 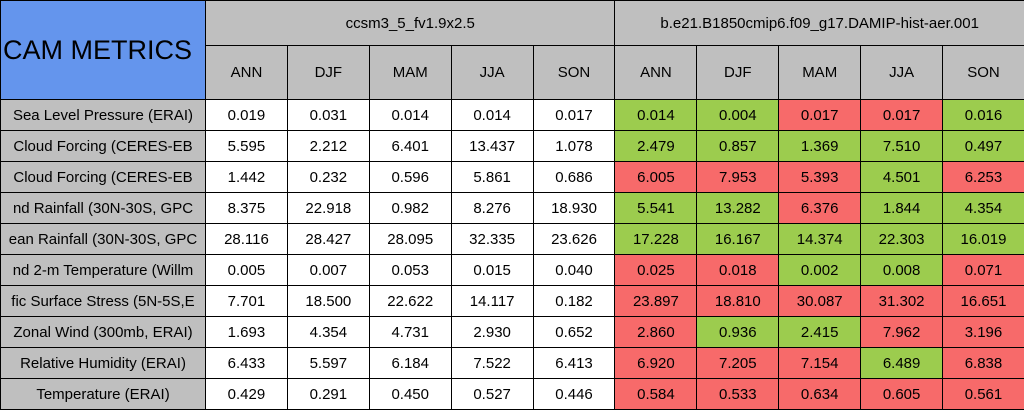 I want to click on metric-value: 6.184, so click(x=410, y=363).